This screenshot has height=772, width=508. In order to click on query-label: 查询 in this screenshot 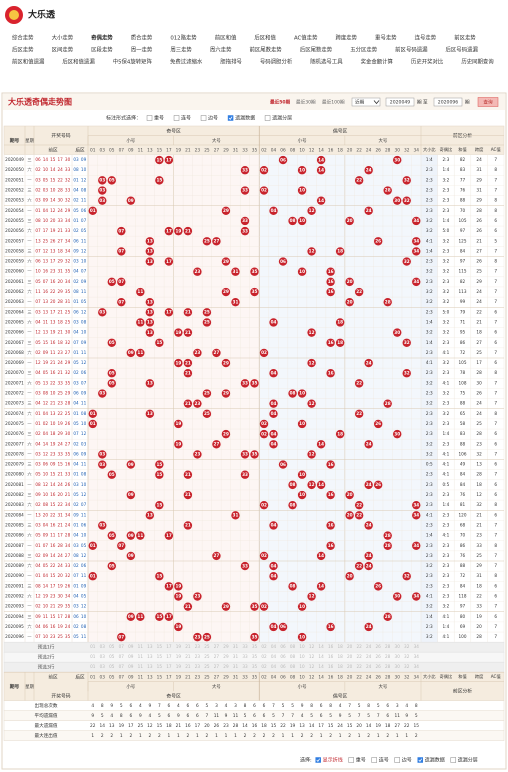, I will do `click(488, 102)`.